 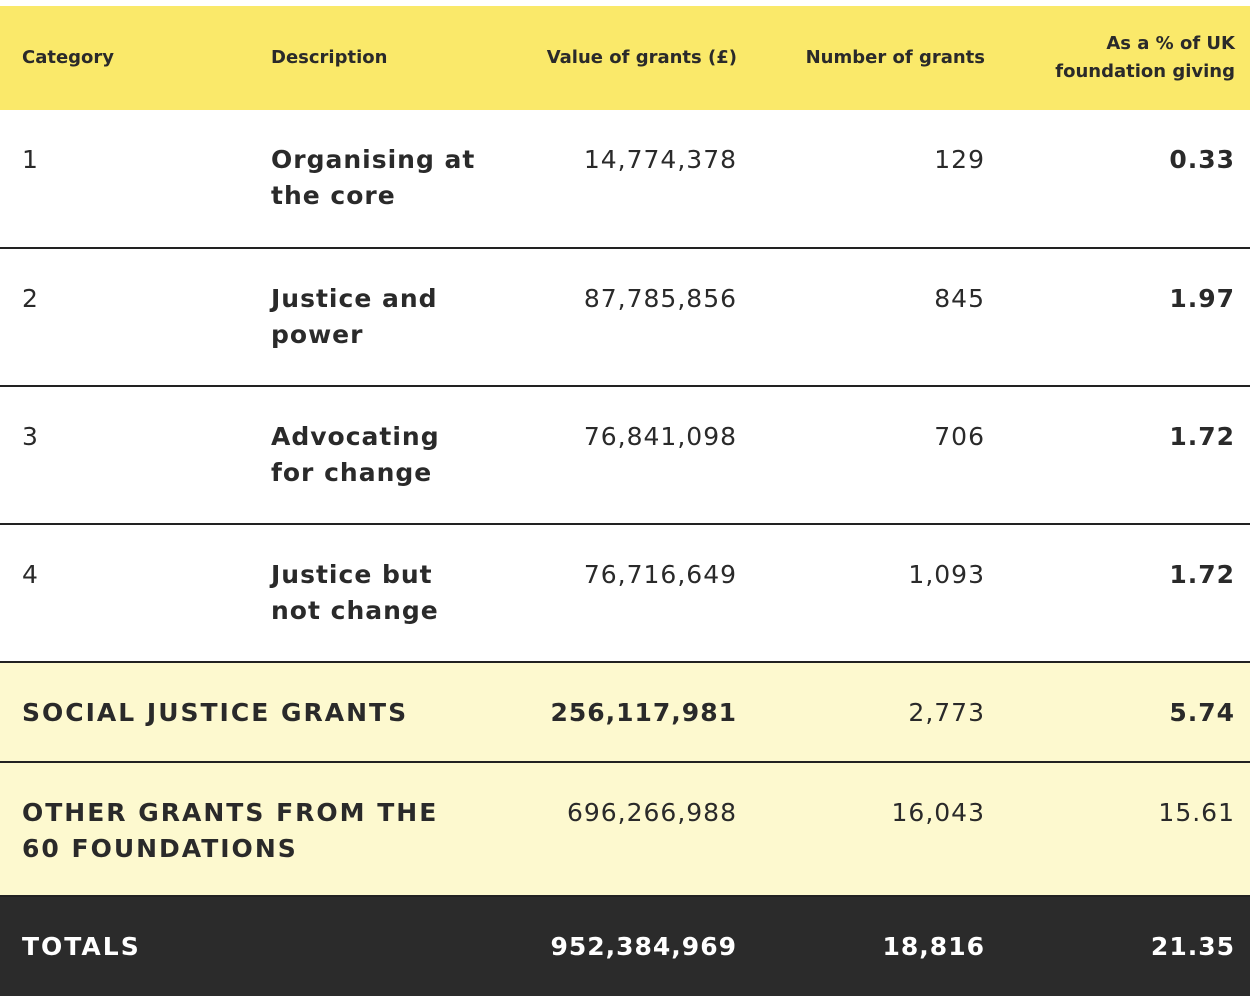 I want to click on data-row: 2 Justice and power 87,785,856 845 1.97, so click(x=625, y=317).